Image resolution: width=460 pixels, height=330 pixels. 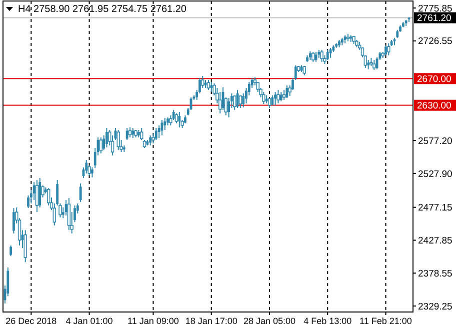 I want to click on y-tick-label: 2477.15, so click(x=435, y=208).